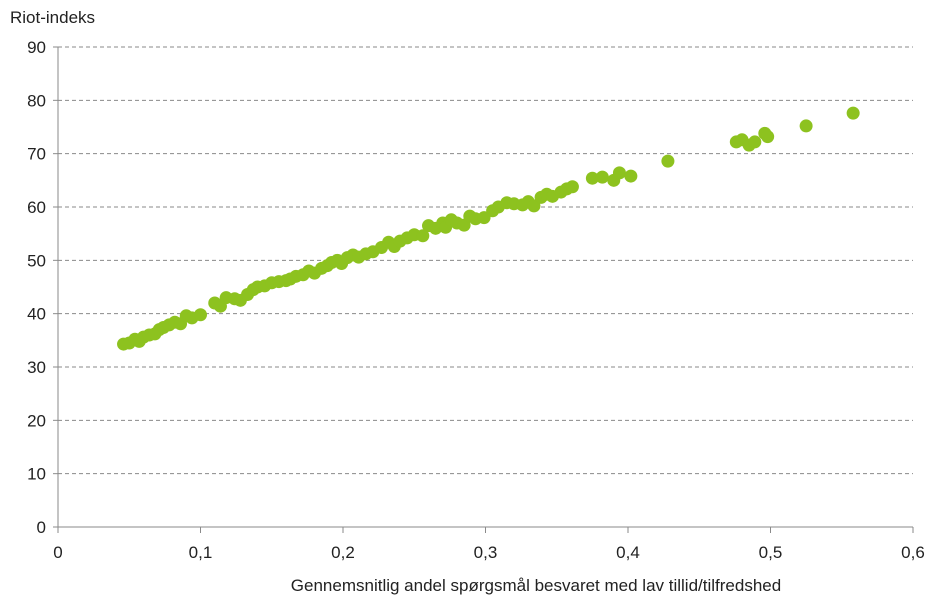 The image size is (932, 599). I want to click on x-tick-label: 0,2, so click(343, 552).